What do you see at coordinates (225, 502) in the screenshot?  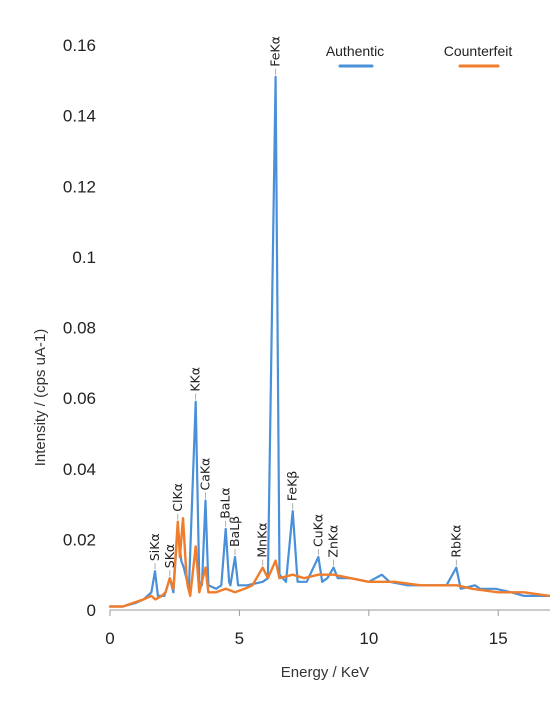 I see `peak-label: BaLα` at bounding box center [225, 502].